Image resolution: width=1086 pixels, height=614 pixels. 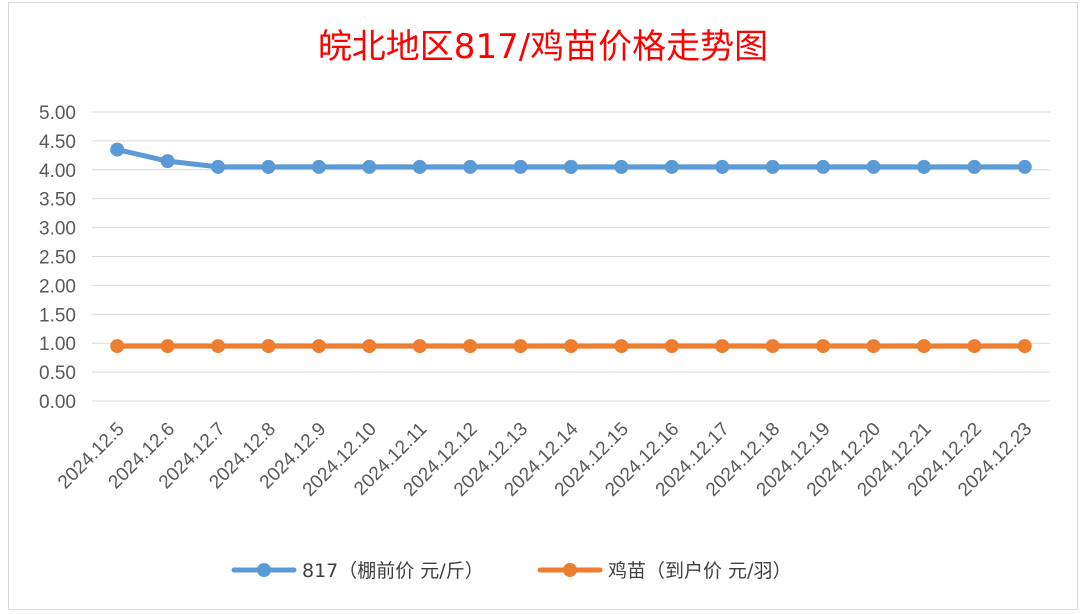 I want to click on y-tick-label: 1.00, so click(x=57, y=344).